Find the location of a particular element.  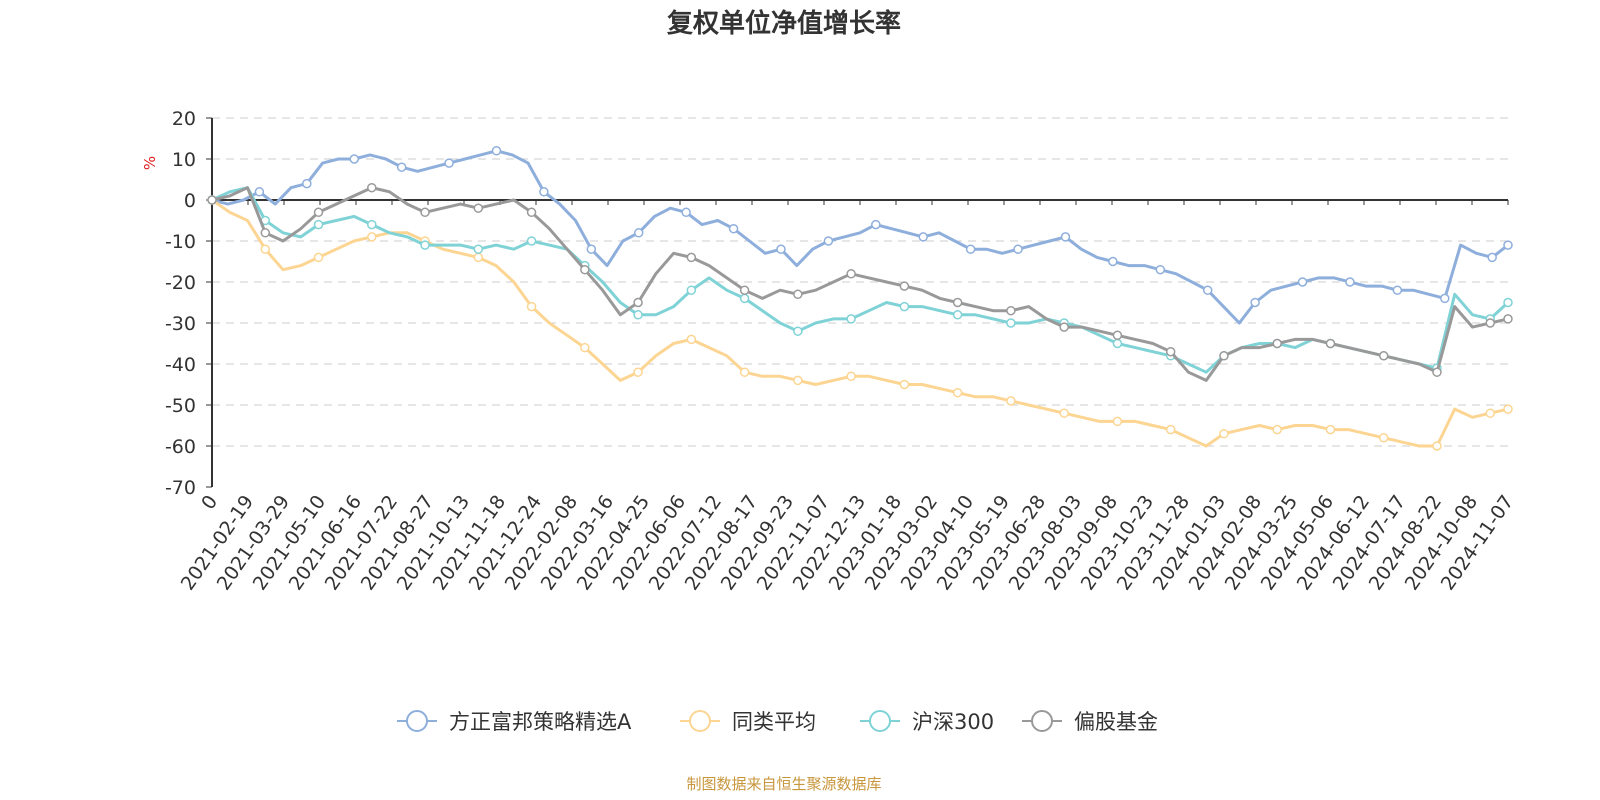

x-tick-label: 0 is located at coordinates (209, 502).